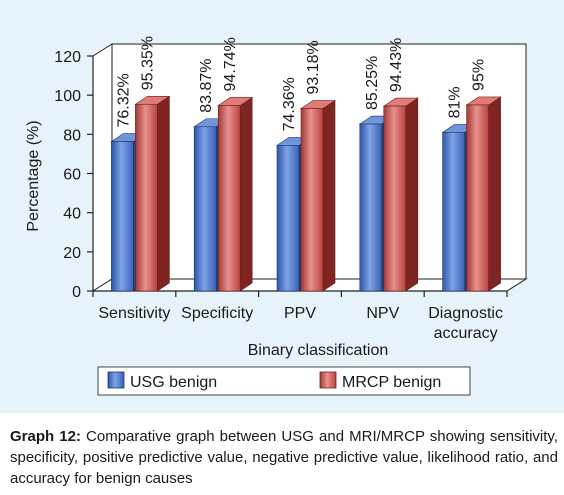 This screenshot has width=564, height=495. I want to click on x-tick-label: Sensitivity, so click(134, 313).